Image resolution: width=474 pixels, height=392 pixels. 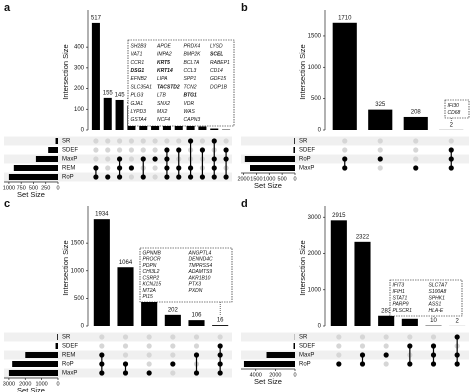 I want to click on gene-label: SPP1, so click(x=190, y=79).